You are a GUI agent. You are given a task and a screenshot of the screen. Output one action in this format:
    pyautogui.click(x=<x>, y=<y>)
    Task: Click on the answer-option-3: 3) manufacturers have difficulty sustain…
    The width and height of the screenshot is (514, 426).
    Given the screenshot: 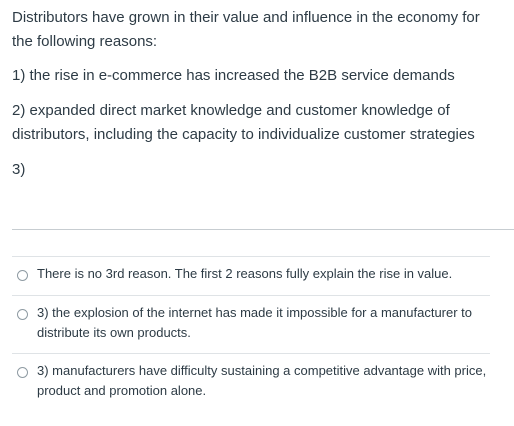 What is the action you would take?
    pyautogui.click(x=251, y=382)
    